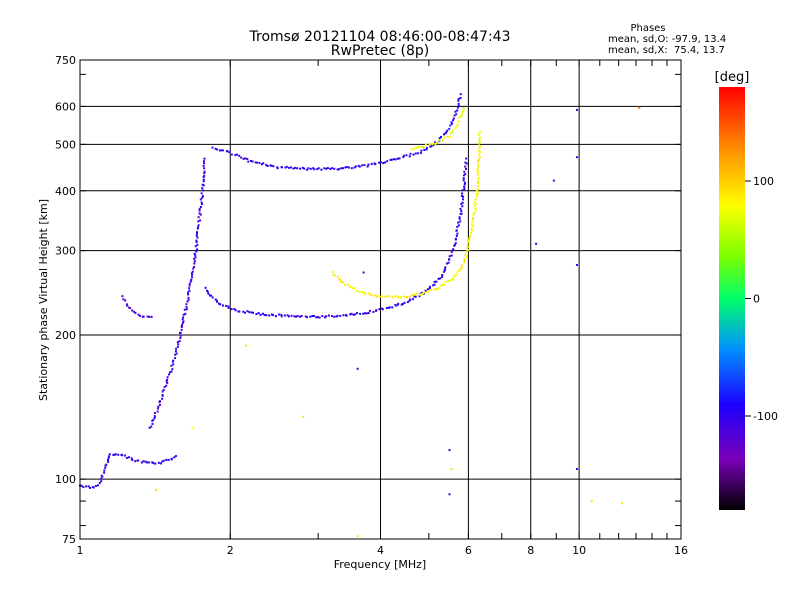 The width and height of the screenshot is (800, 600). Describe the element at coordinates (230, 550) in the screenshot. I see `x-tick-label: 2` at that location.